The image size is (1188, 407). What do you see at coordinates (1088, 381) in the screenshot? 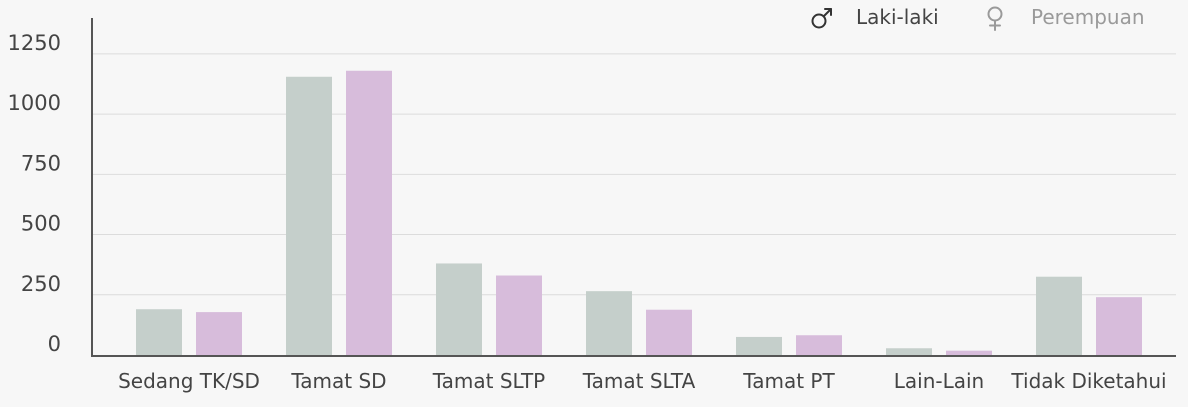
I see `x-tick-label: Tidak Diketahui` at bounding box center [1088, 381].